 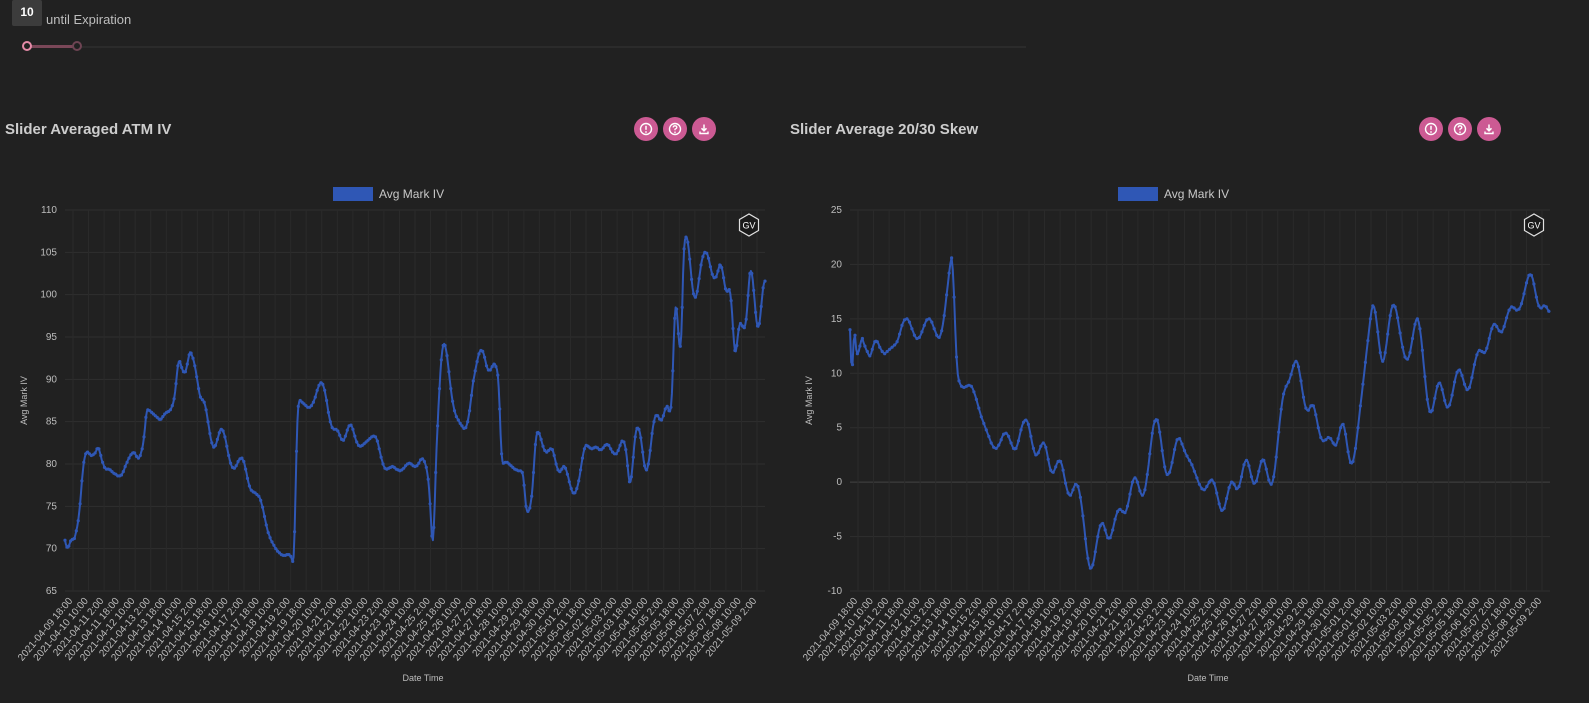 I want to click on gv-badge-label: GV, so click(x=748, y=226).